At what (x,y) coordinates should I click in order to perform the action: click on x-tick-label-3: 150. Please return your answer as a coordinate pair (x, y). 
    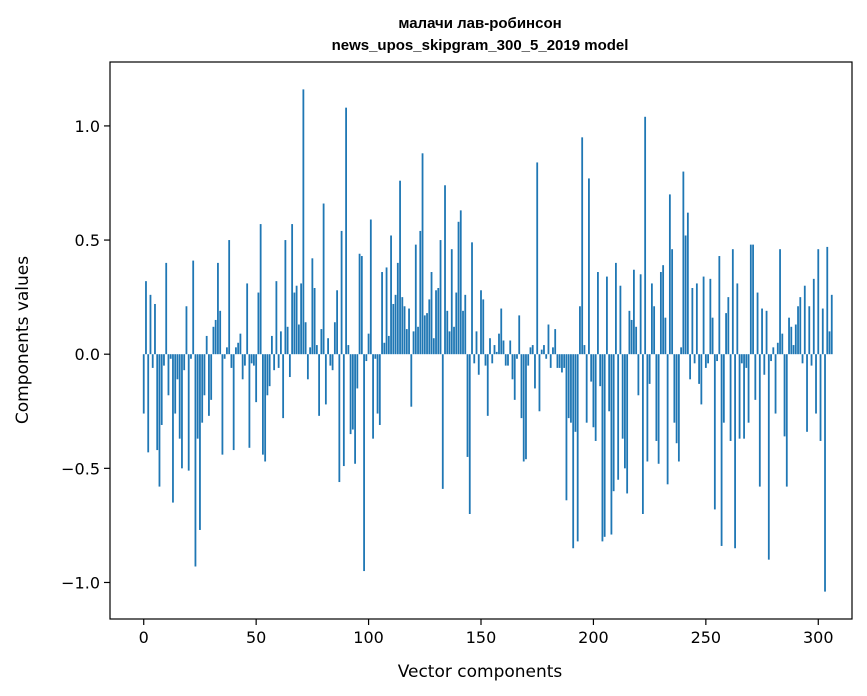
    Looking at the image, I should click on (481, 637).